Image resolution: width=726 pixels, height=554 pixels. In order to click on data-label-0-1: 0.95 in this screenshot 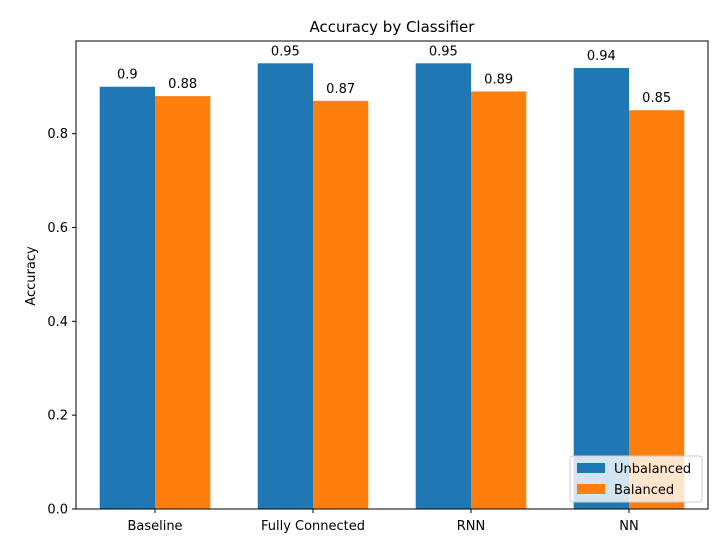, I will do `click(285, 51)`.